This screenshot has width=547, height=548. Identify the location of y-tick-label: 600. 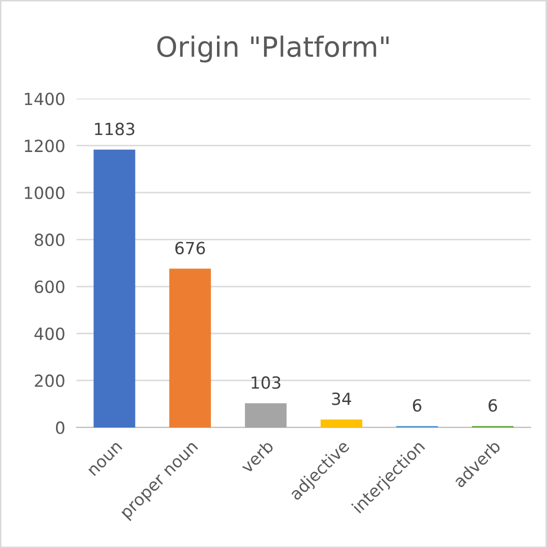
(49, 287).